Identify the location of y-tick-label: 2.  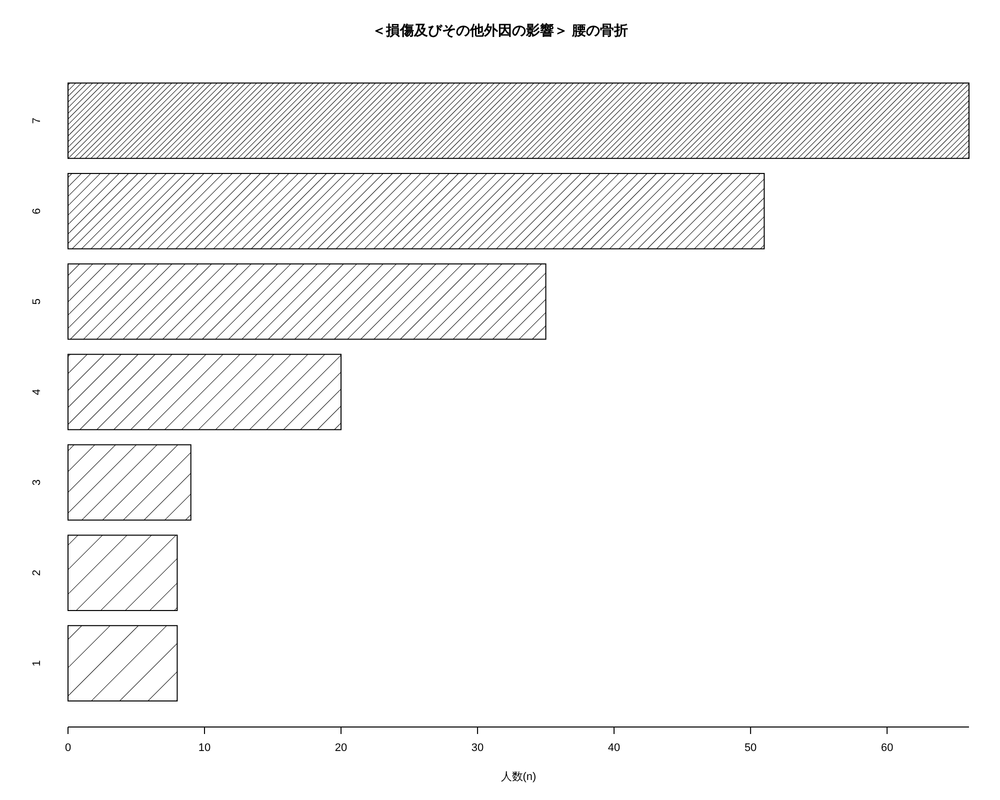
(37, 573).